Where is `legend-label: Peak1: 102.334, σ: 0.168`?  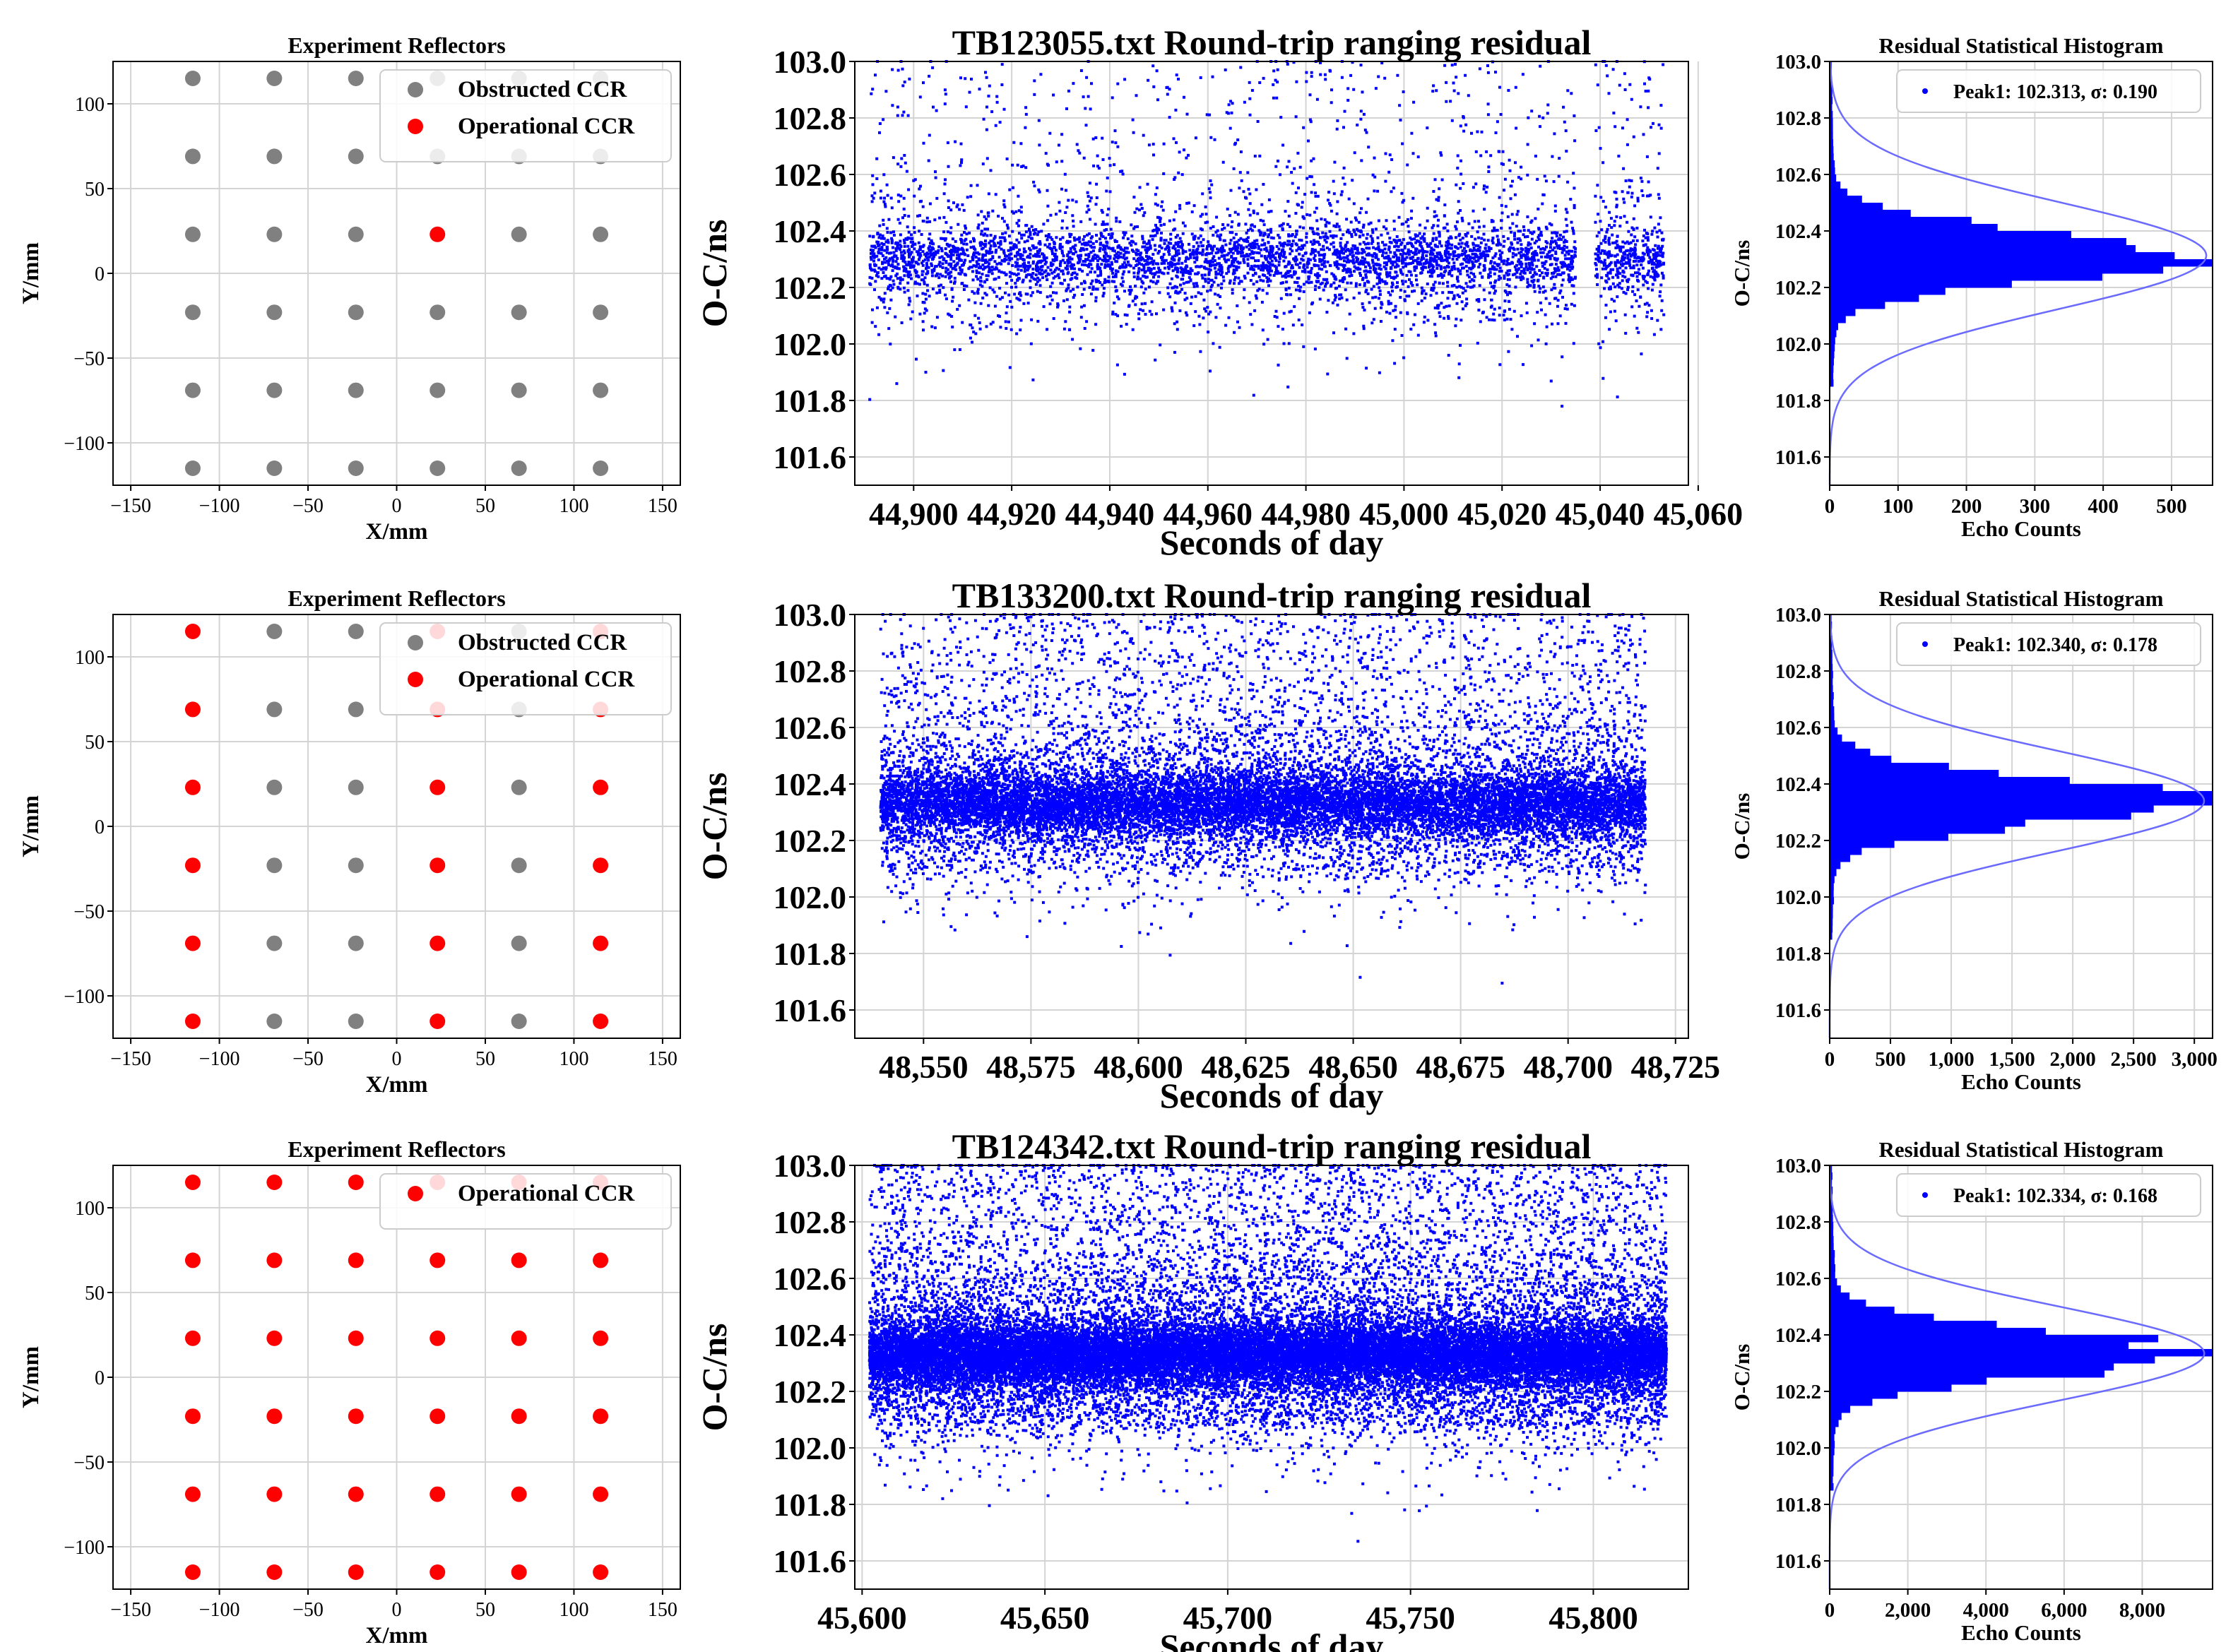 legend-label: Peak1: 102.334, σ: 0.168 is located at coordinates (2055, 1196).